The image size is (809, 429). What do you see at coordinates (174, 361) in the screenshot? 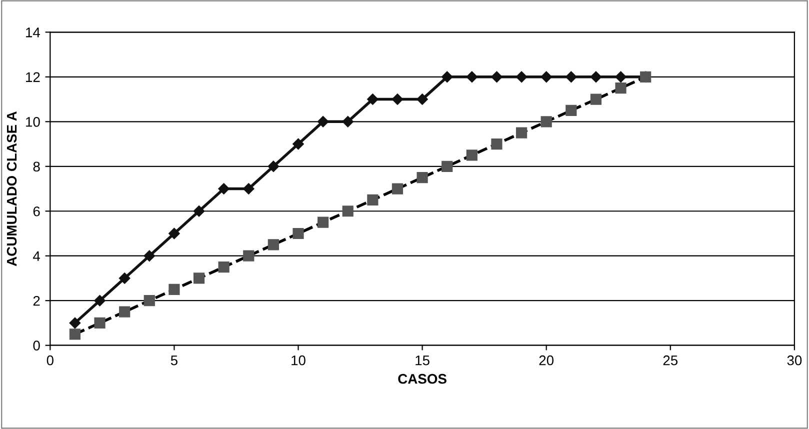
I see `x-tick-label: 5` at bounding box center [174, 361].